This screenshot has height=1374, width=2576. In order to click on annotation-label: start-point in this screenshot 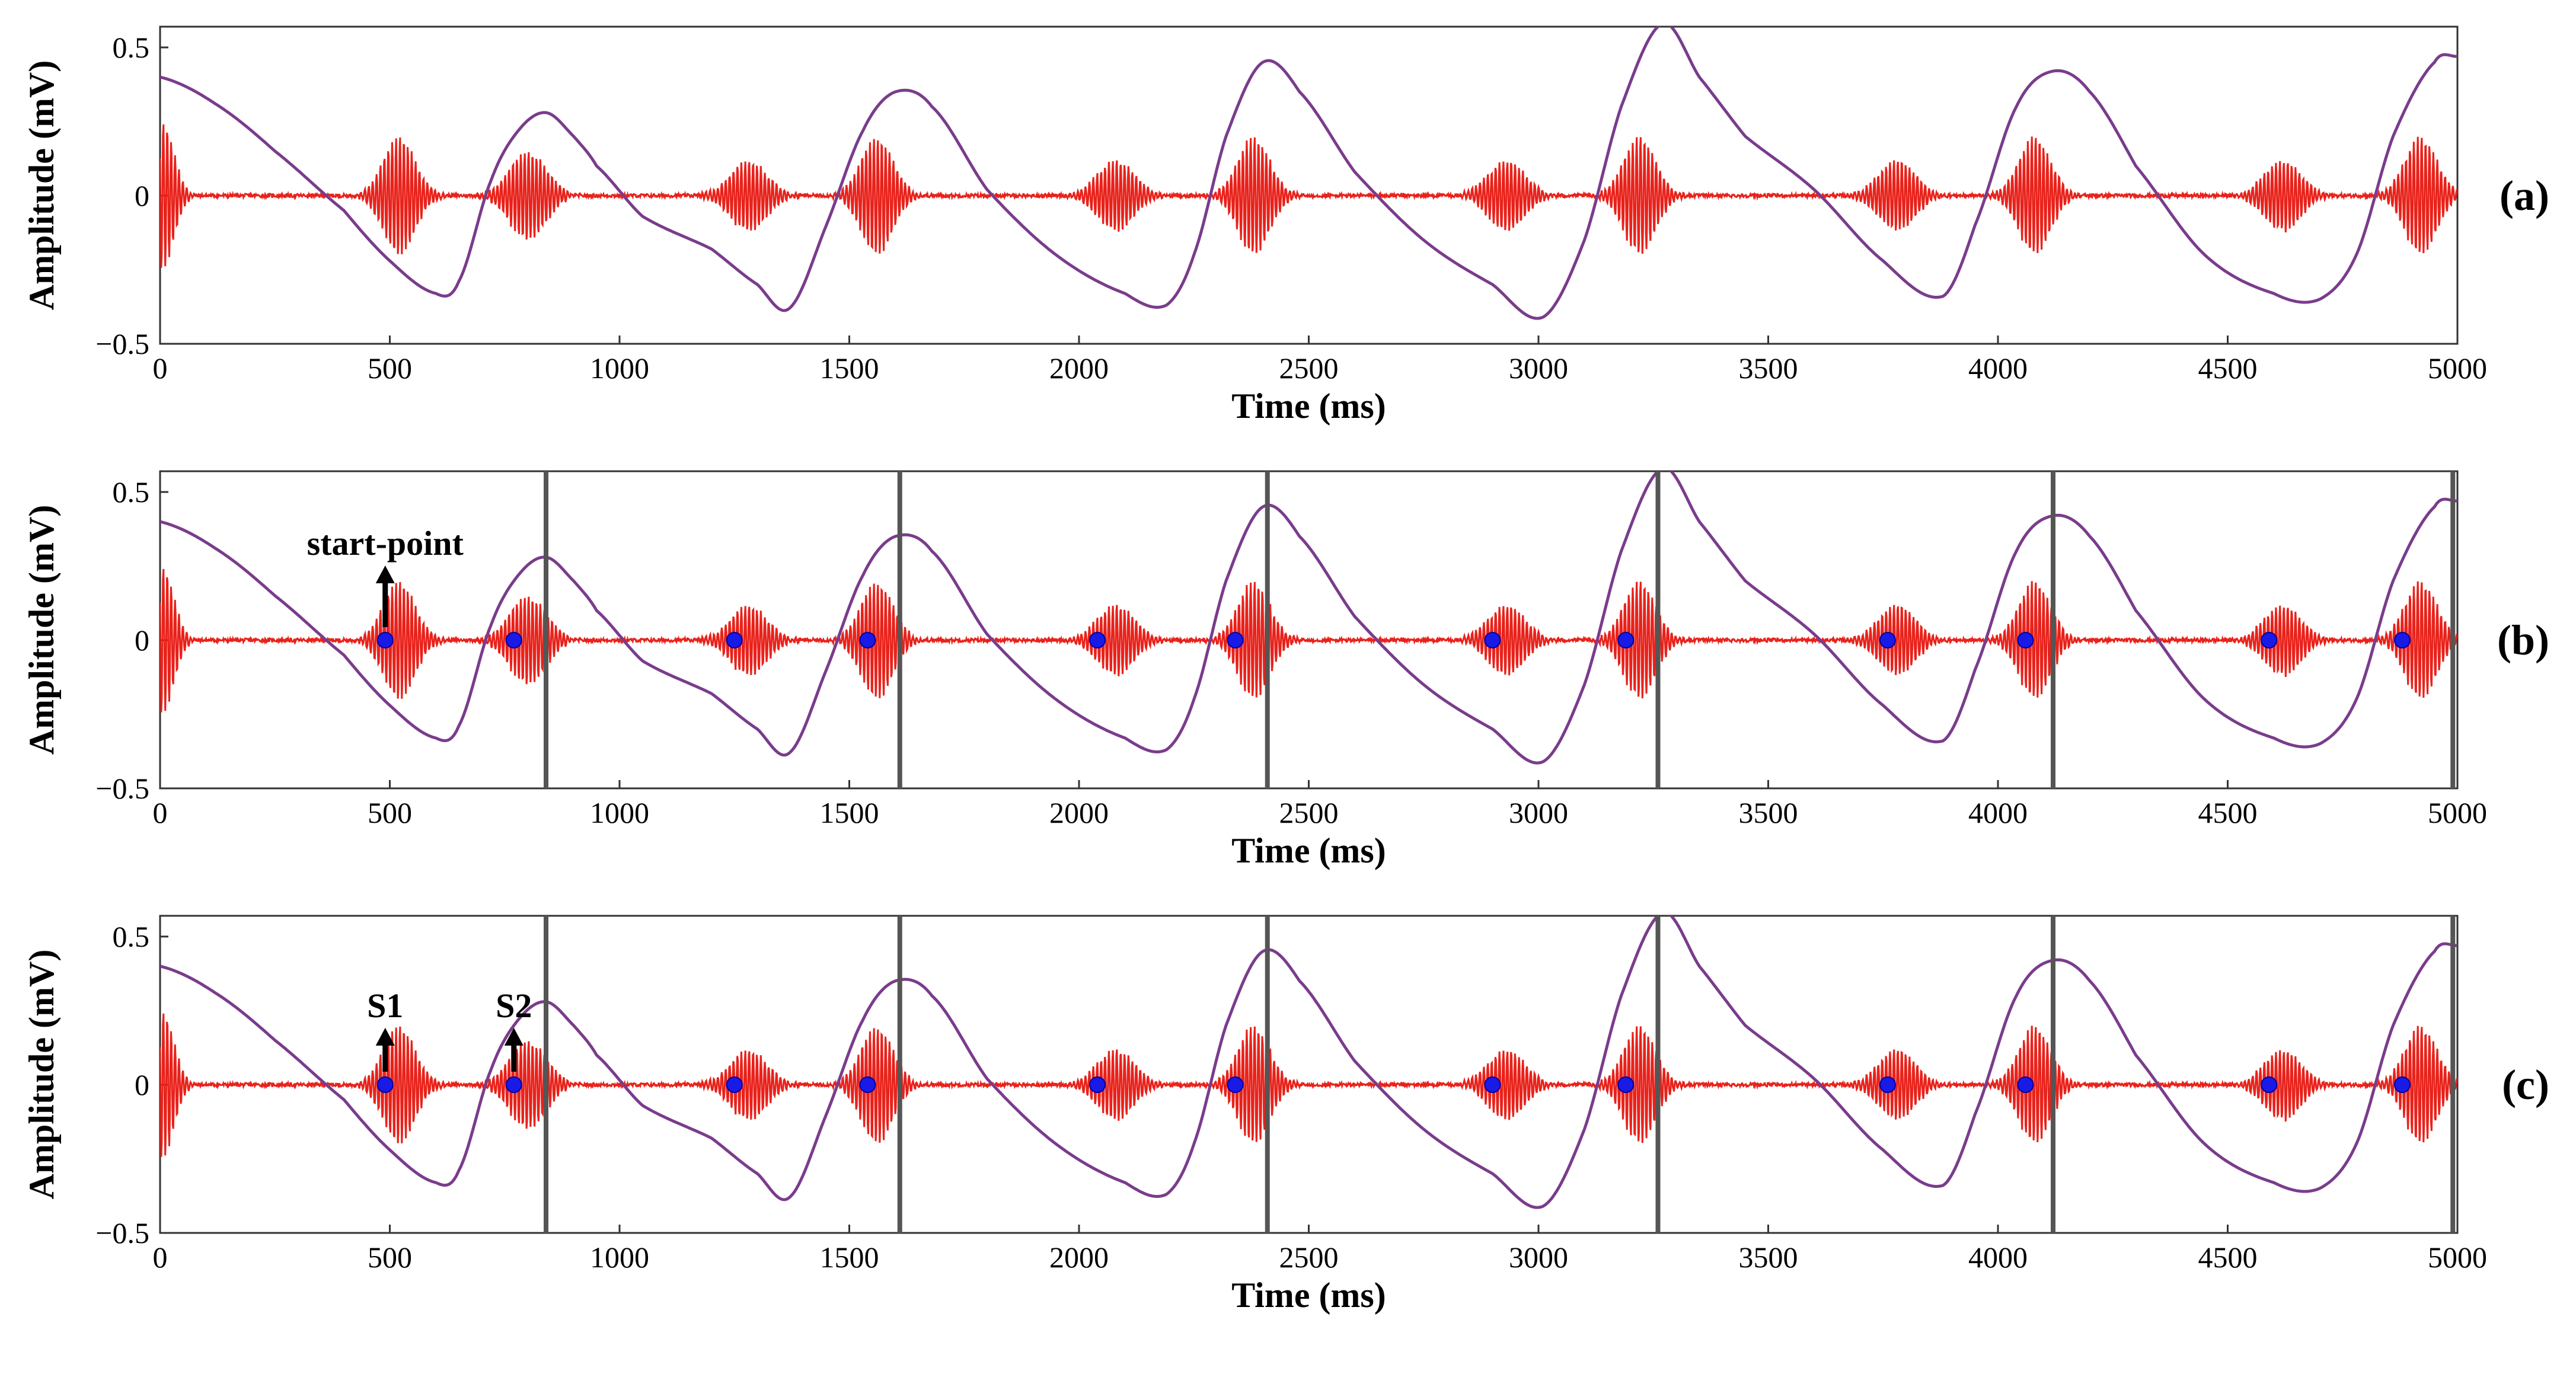, I will do `click(385, 543)`.